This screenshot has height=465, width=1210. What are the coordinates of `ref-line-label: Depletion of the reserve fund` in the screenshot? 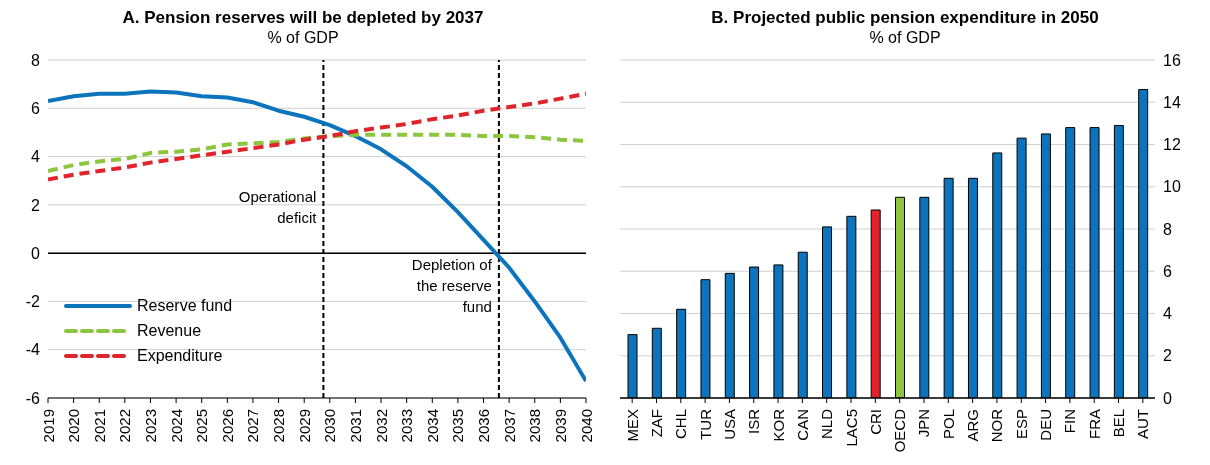 It's located at (452, 285).